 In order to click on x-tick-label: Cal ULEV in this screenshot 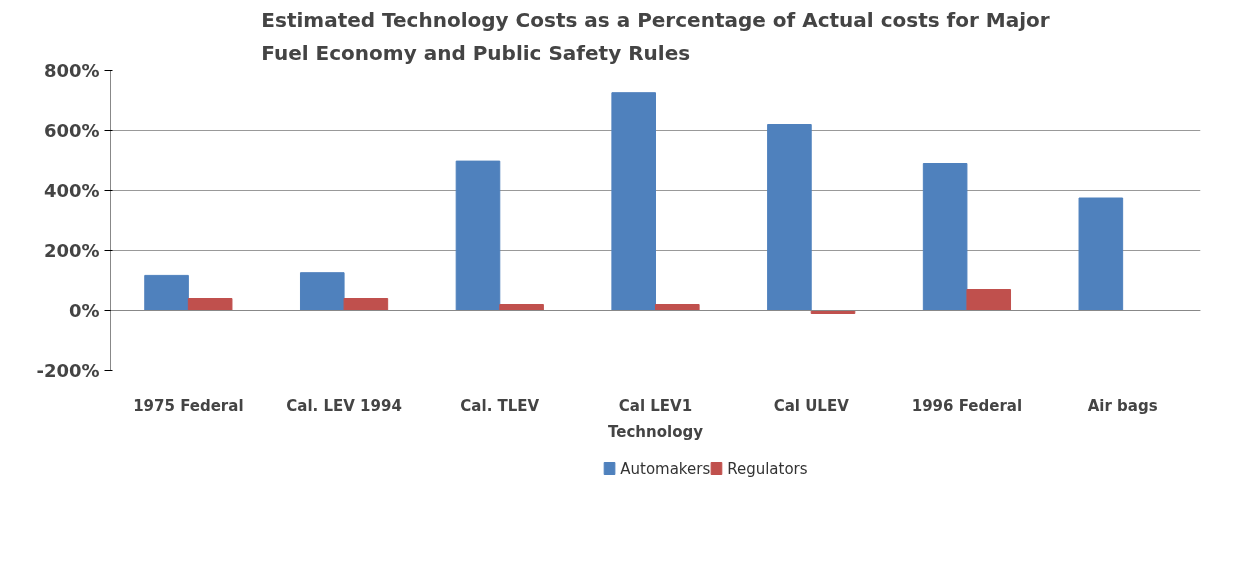, I will do `click(811, 405)`.